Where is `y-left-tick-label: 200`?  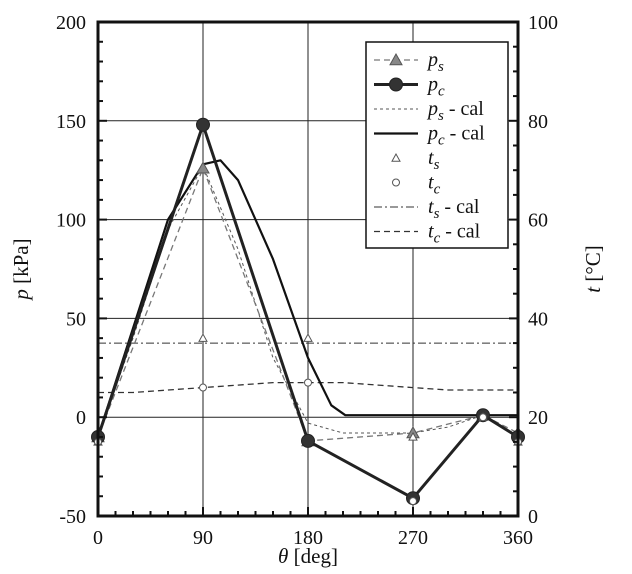
y-left-tick-label: 200 is located at coordinates (71, 23).